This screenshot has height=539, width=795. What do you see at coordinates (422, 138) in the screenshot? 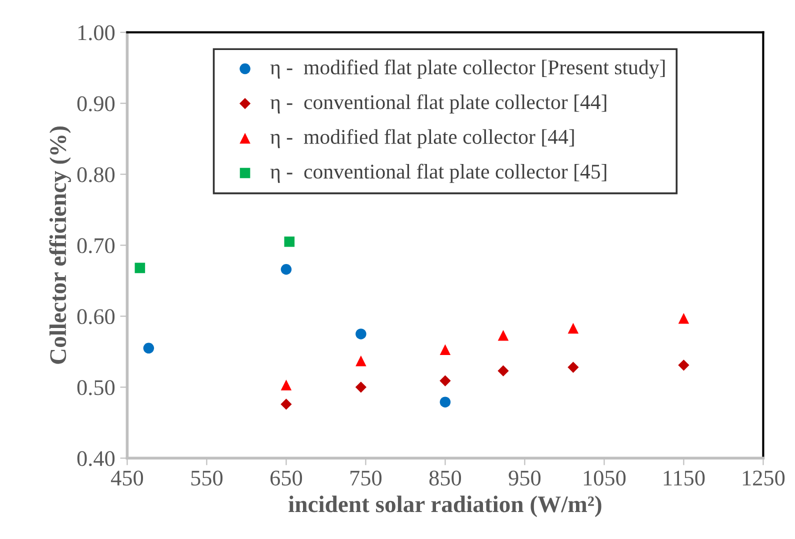
I see `legend-label: η - modified flat plate collector [44]` at bounding box center [422, 138].